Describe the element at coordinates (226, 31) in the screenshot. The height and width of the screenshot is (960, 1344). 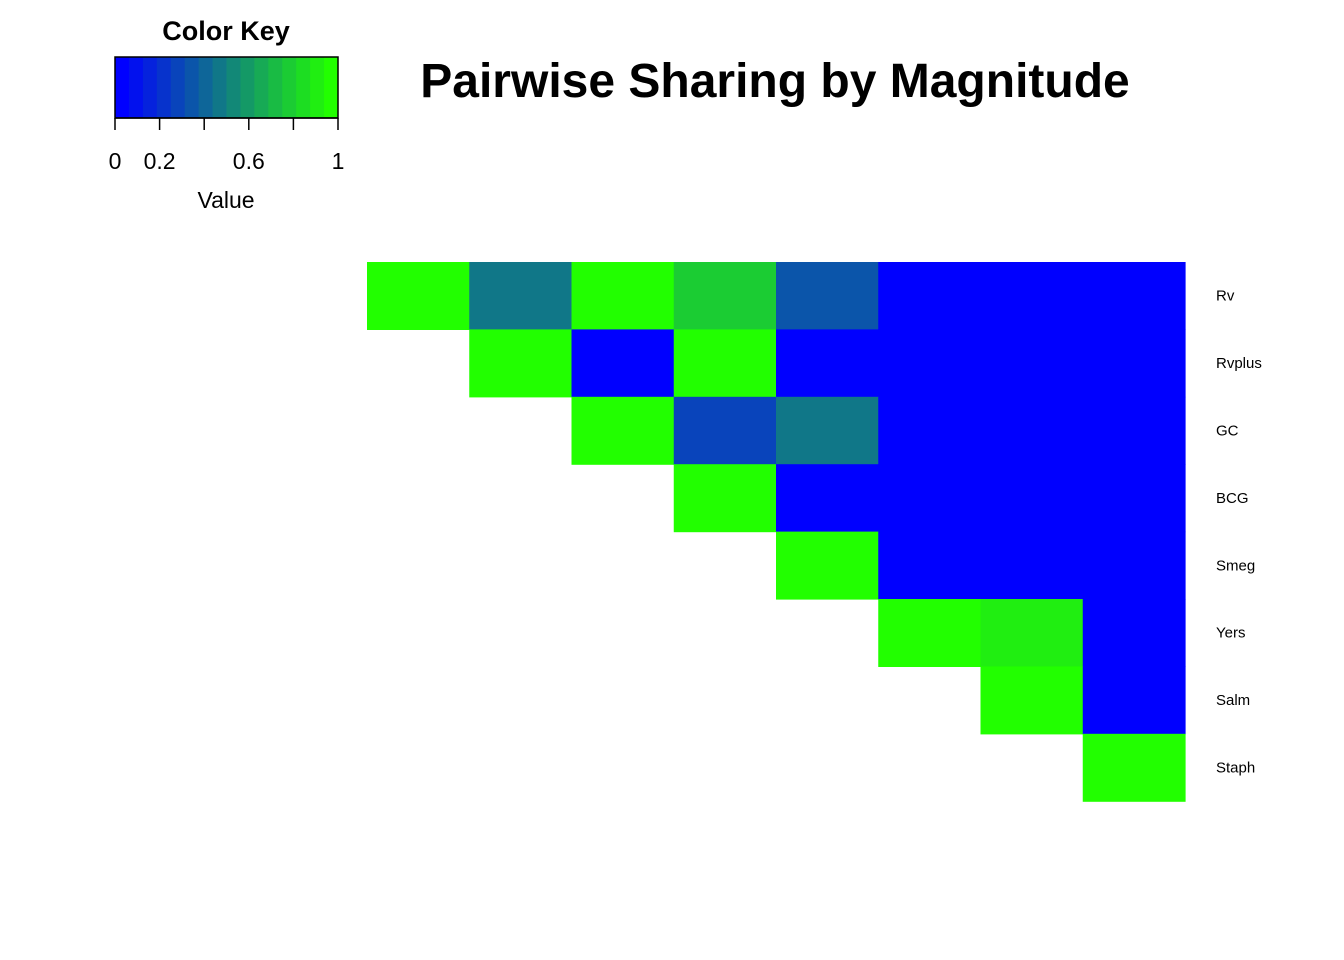
I see `color-key-title: Color Key` at that location.